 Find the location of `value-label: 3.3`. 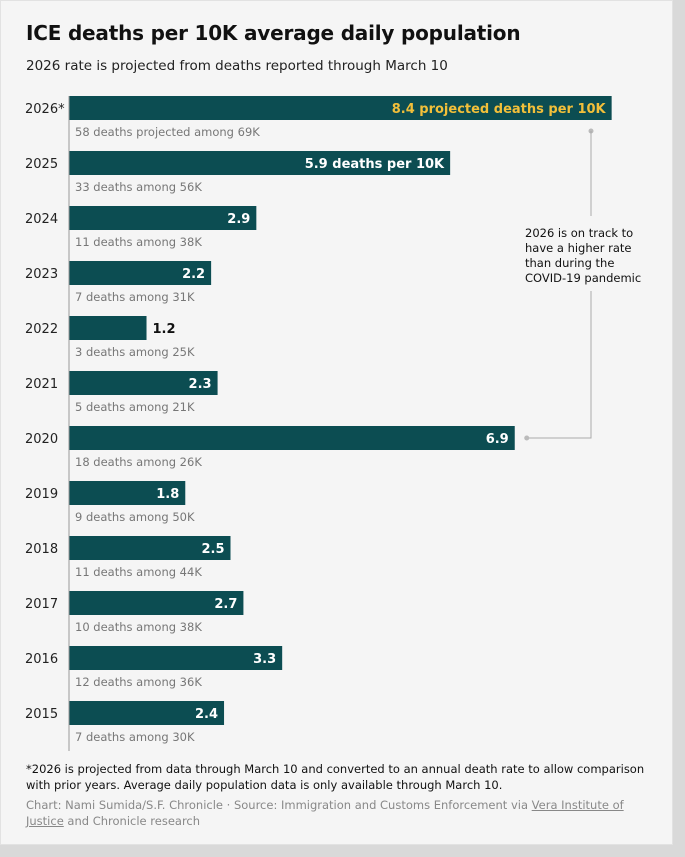

value-label: 3.3 is located at coordinates (264, 659).